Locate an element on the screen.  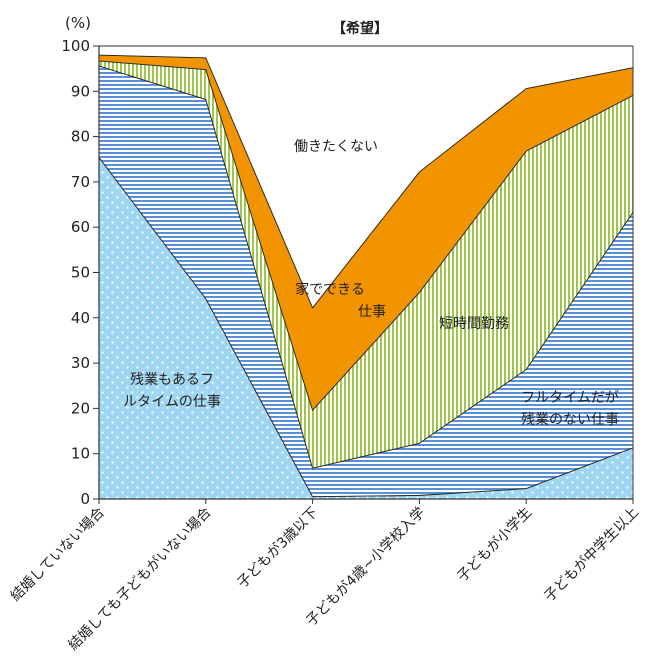
y-tick-label: 90 is located at coordinates (80, 91).